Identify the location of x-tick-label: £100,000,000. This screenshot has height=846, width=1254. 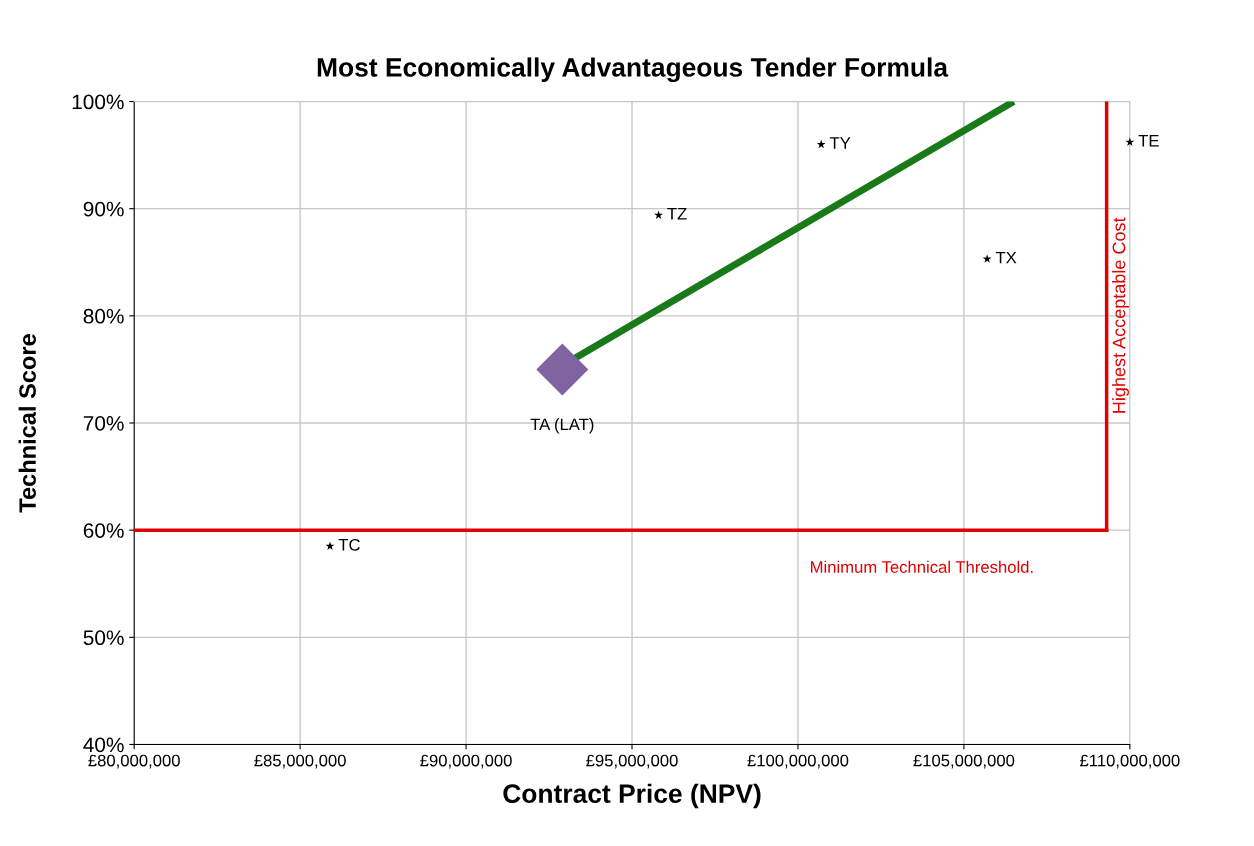
(798, 761).